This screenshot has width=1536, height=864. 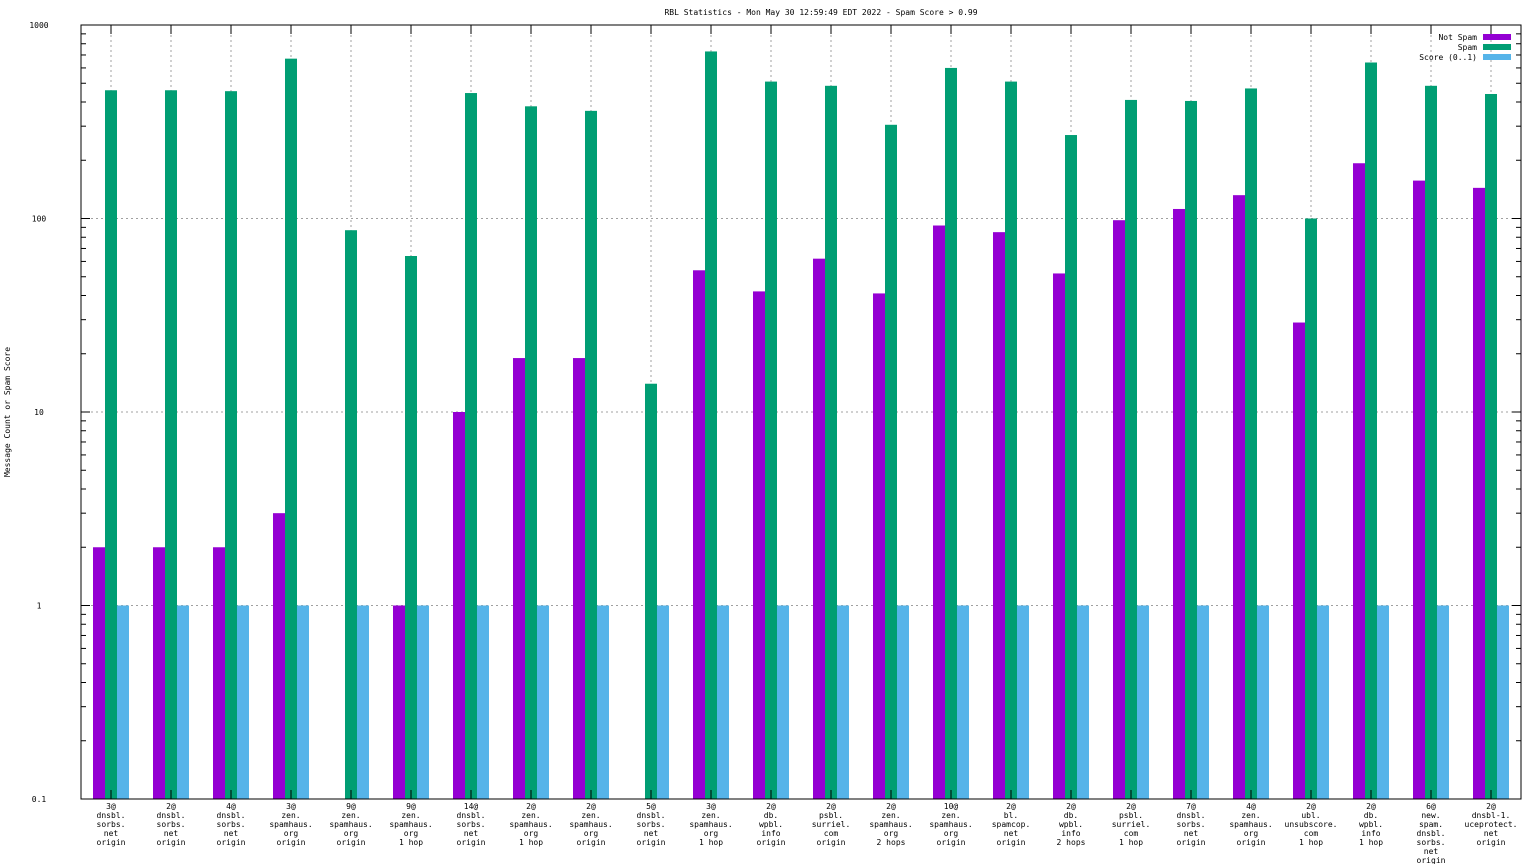 I want to click on x-tick-label-line: sorbs., so click(x=1431, y=842).